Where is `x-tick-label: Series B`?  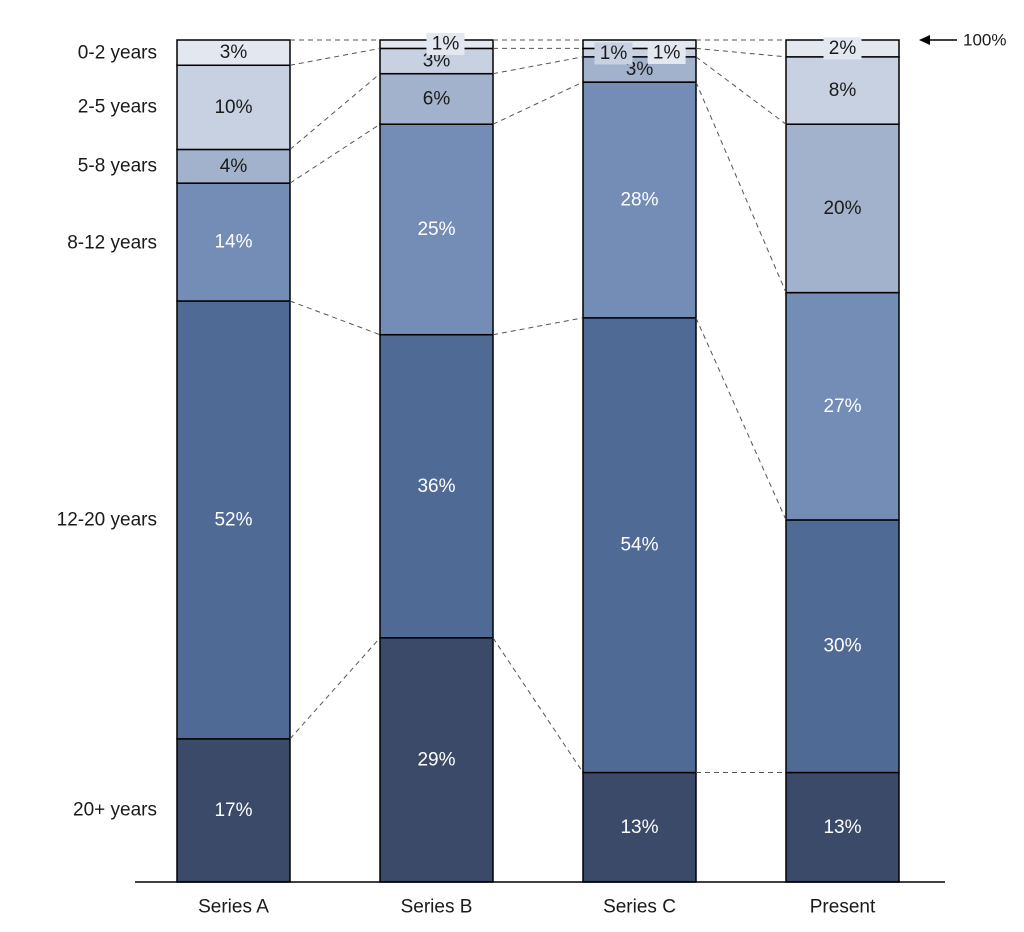 x-tick-label: Series B is located at coordinates (437, 907).